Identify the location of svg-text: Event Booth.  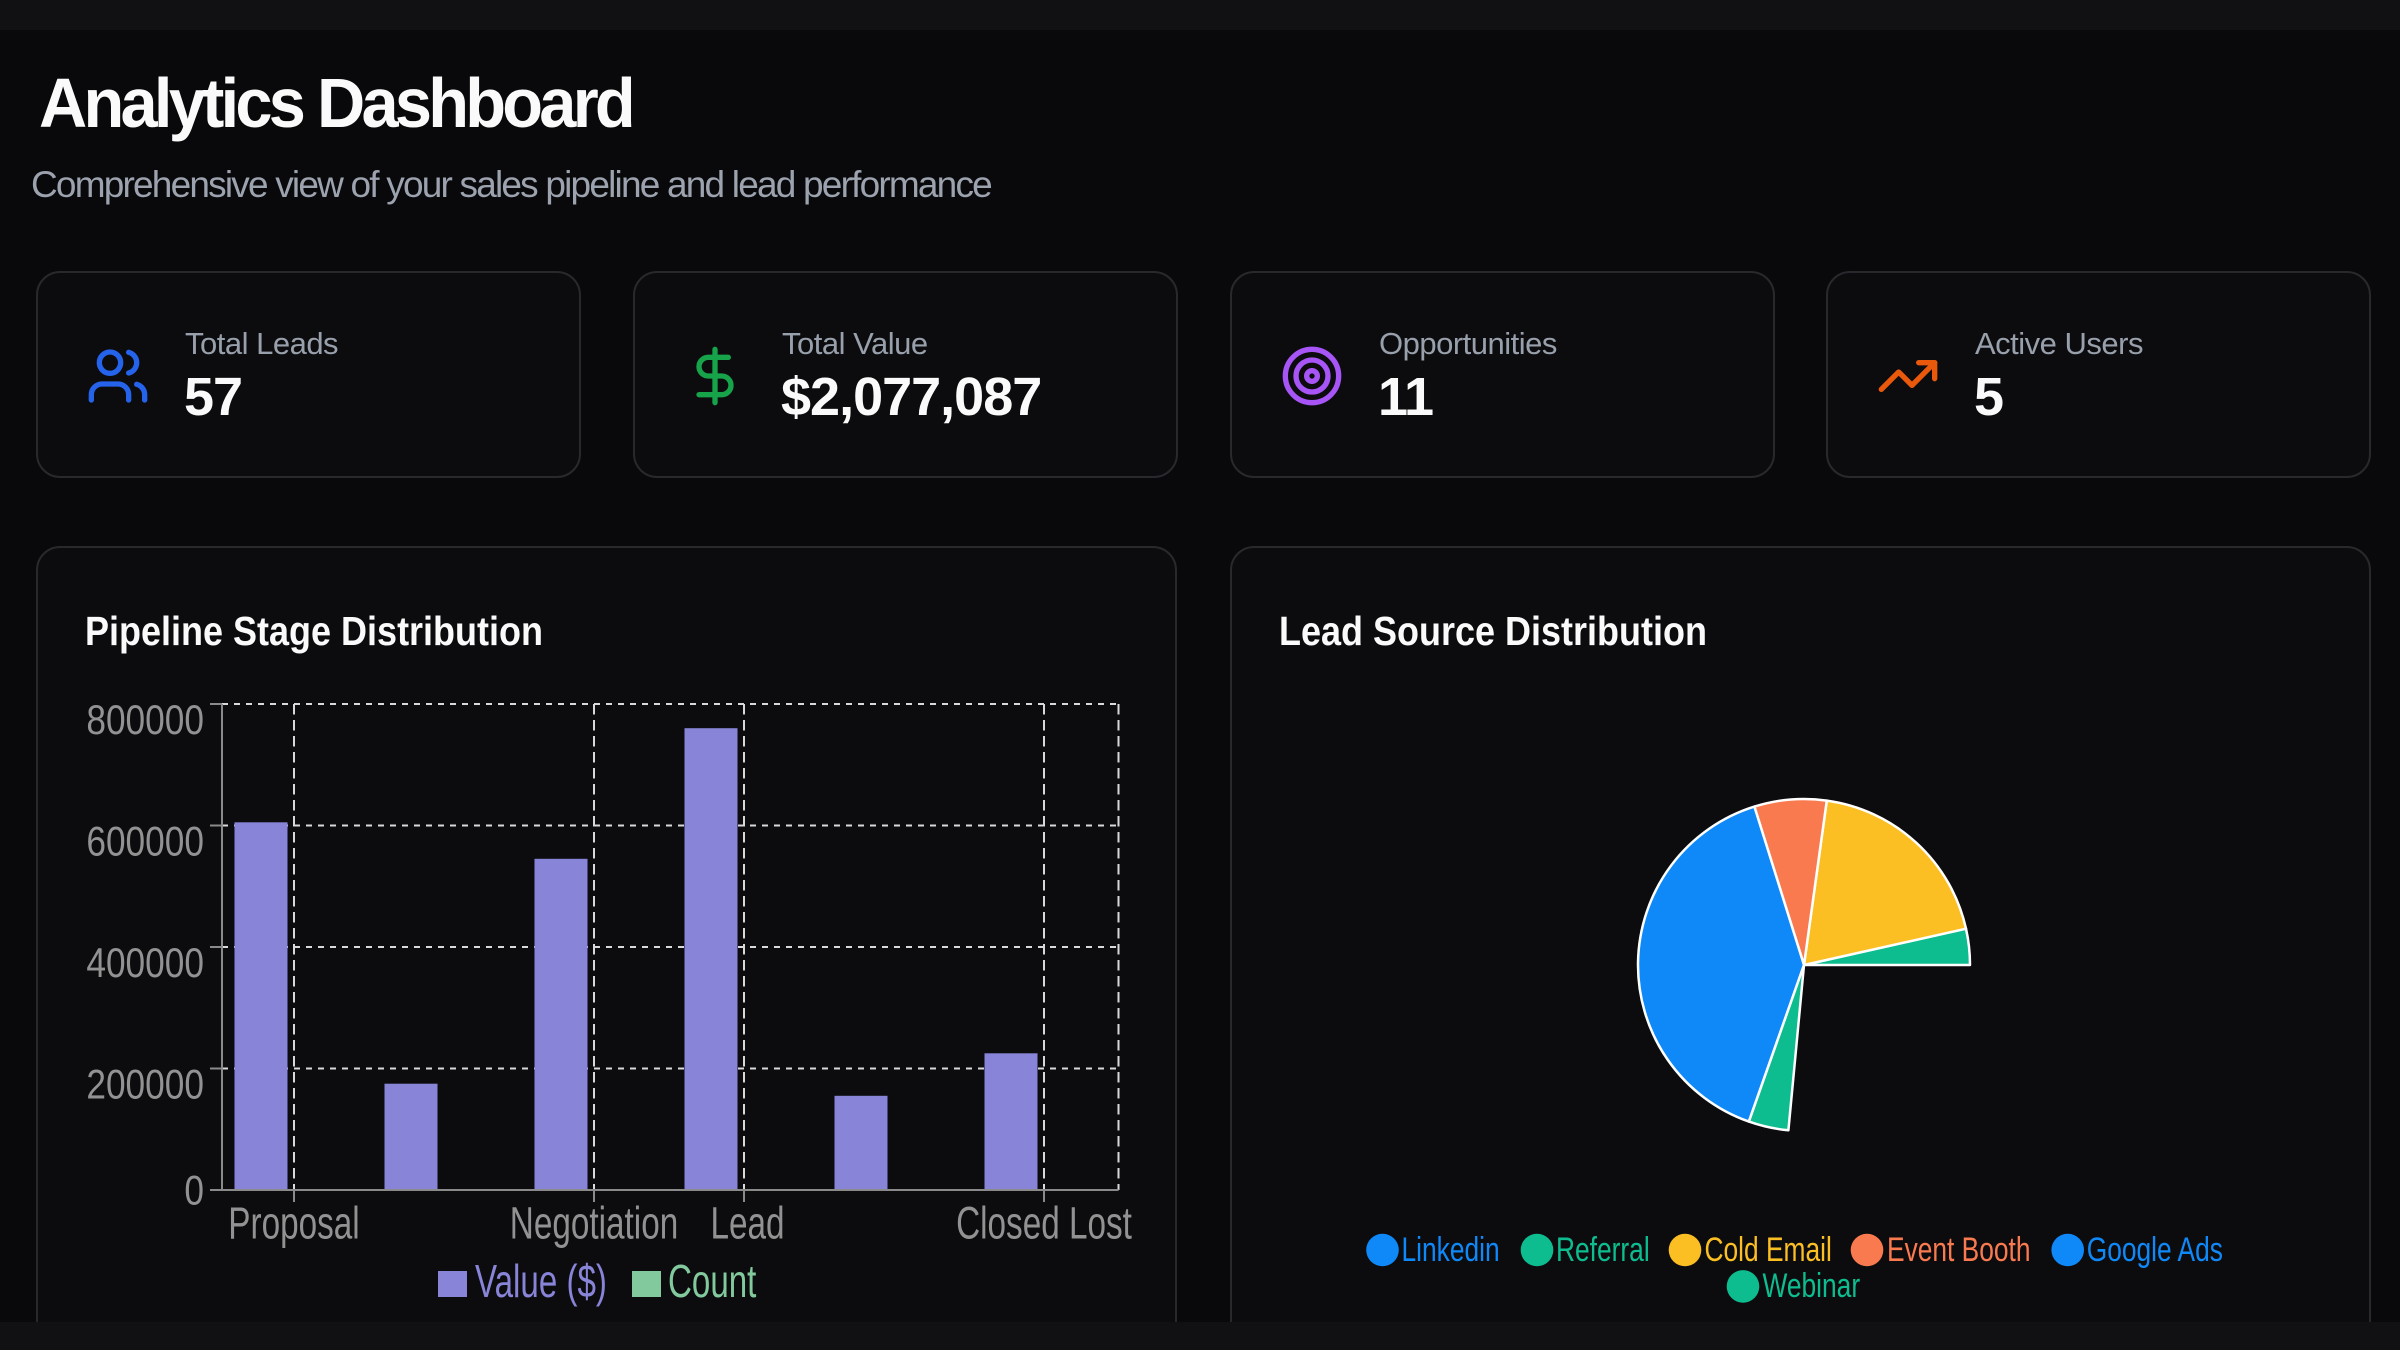
(1959, 1250).